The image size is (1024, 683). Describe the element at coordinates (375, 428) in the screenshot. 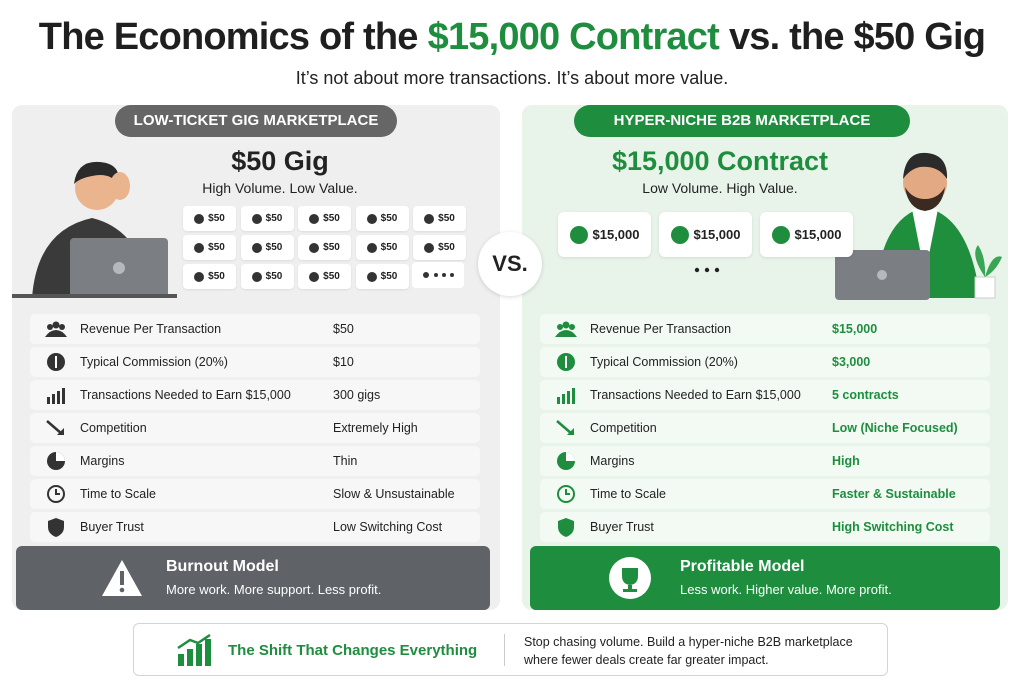

I see `row-value: Extremely High` at that location.